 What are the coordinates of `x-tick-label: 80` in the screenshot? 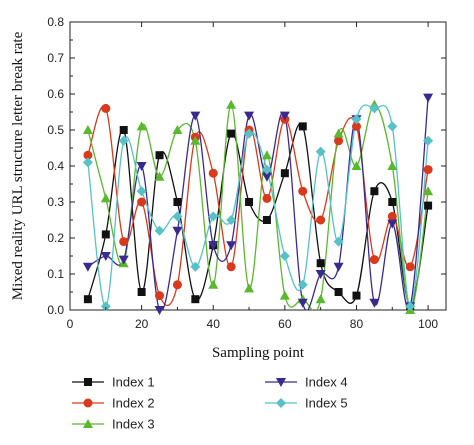 It's located at (357, 324).